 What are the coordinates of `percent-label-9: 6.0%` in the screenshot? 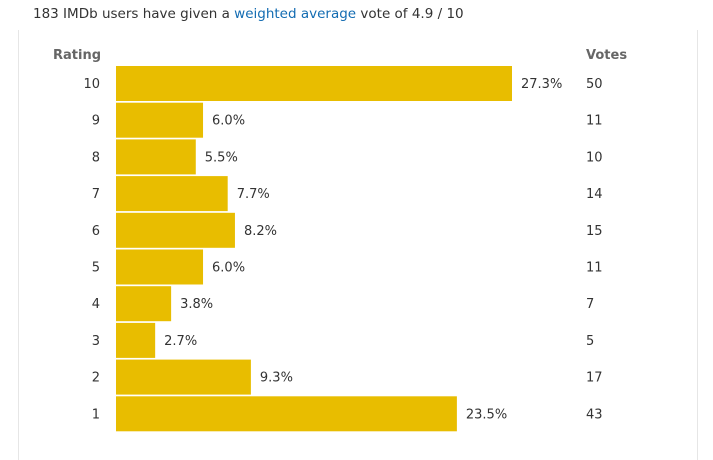 It's located at (228, 121).